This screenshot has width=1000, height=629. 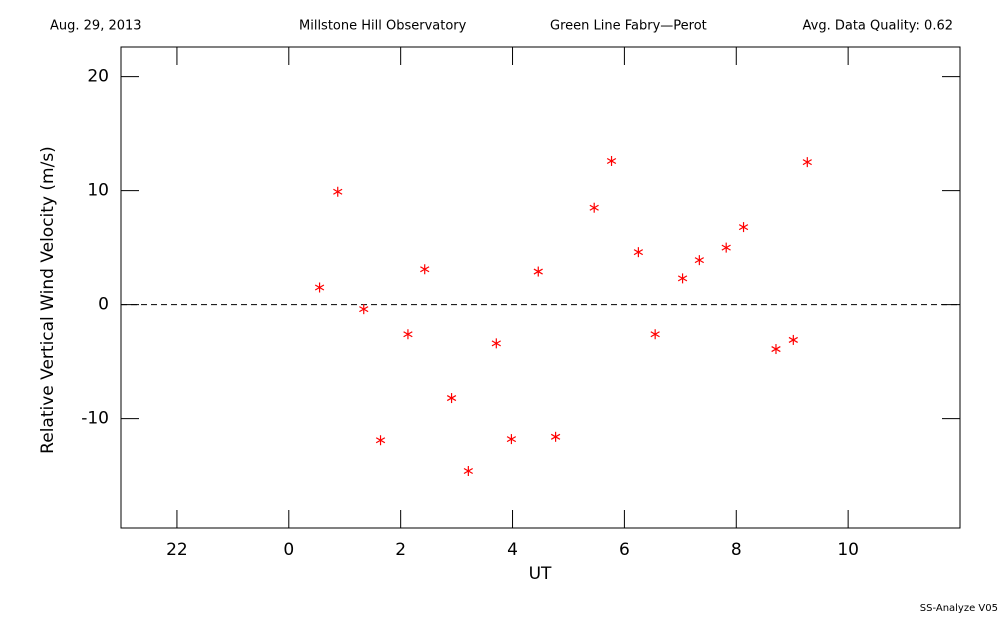 What do you see at coordinates (103, 305) in the screenshot?
I see `y-tick-label: 0` at bounding box center [103, 305].